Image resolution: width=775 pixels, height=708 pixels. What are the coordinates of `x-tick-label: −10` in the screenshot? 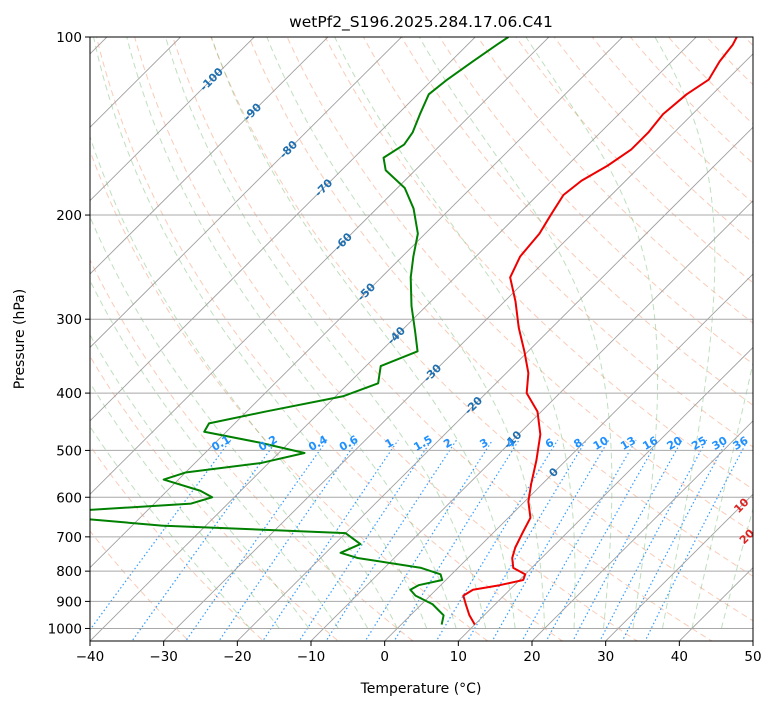 It's located at (311, 657).